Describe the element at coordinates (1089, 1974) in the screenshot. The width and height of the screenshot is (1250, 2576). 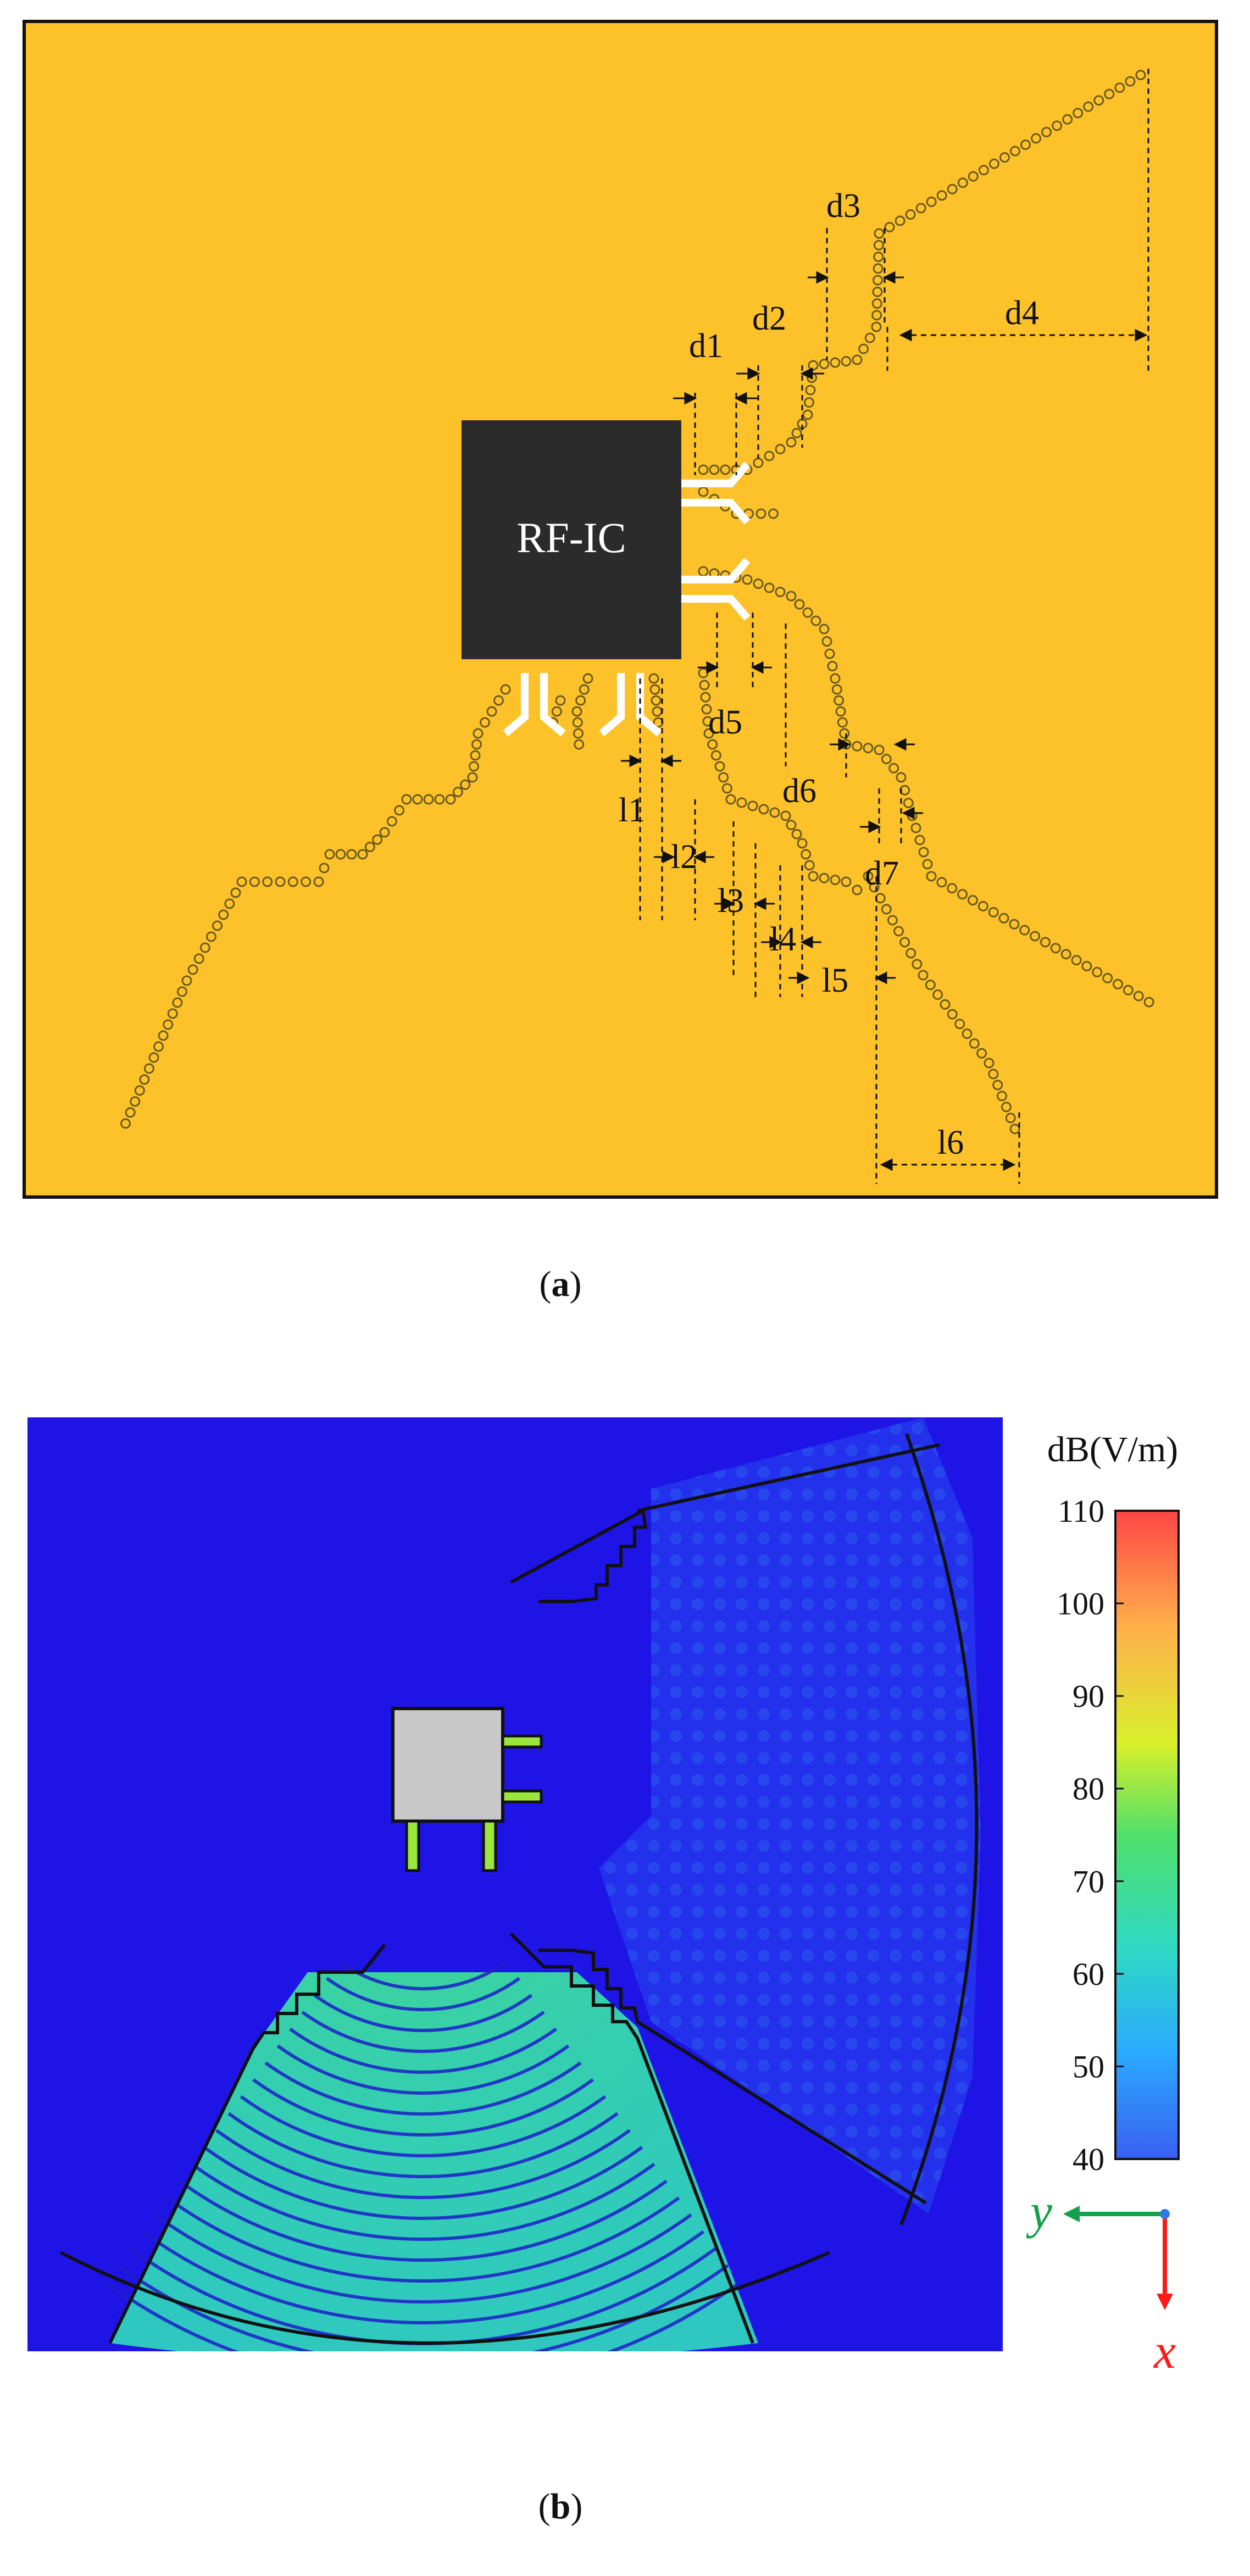
I see `colorbar-tick-label: 60` at that location.